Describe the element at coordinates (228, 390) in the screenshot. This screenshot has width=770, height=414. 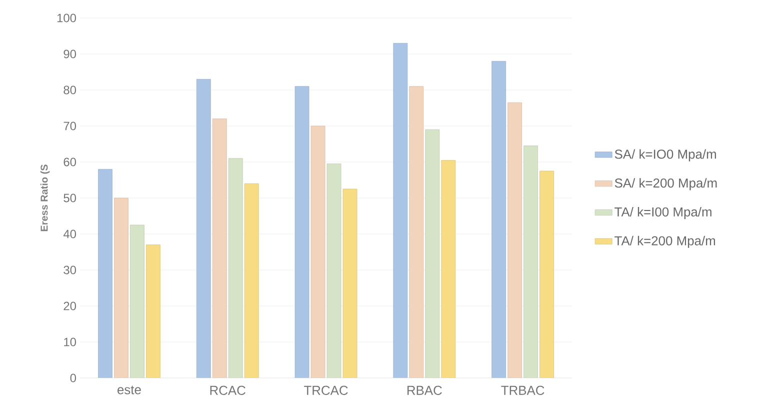
I see `x-tick-label: RCAC` at that location.